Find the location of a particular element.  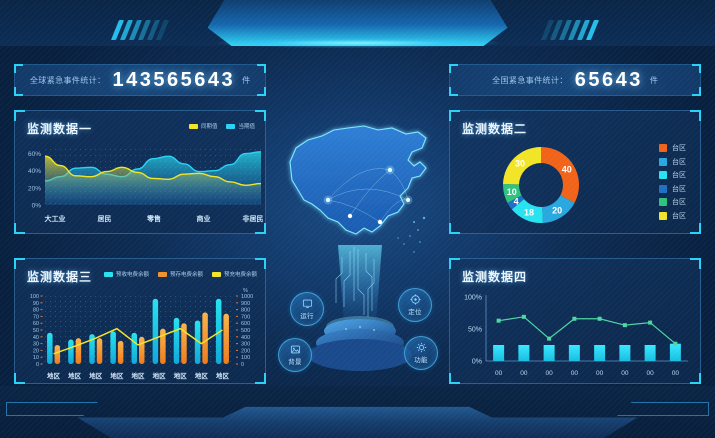

legend-item: 同期值 is located at coordinates (202, 126).